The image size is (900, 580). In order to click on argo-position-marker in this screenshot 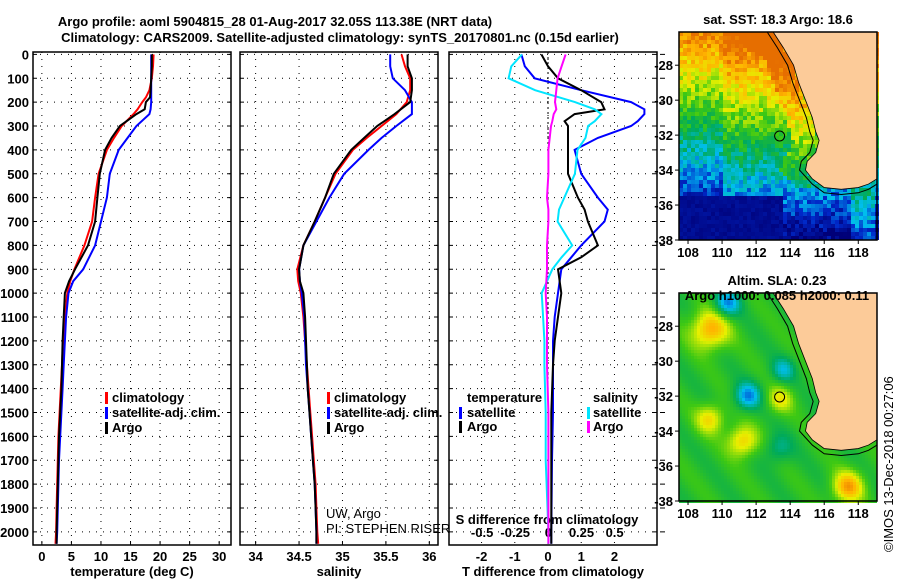, I will do `click(780, 136)`.